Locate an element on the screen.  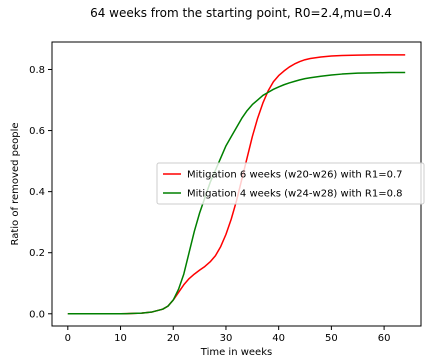
x-tick-label: 40 is located at coordinates (278, 338).